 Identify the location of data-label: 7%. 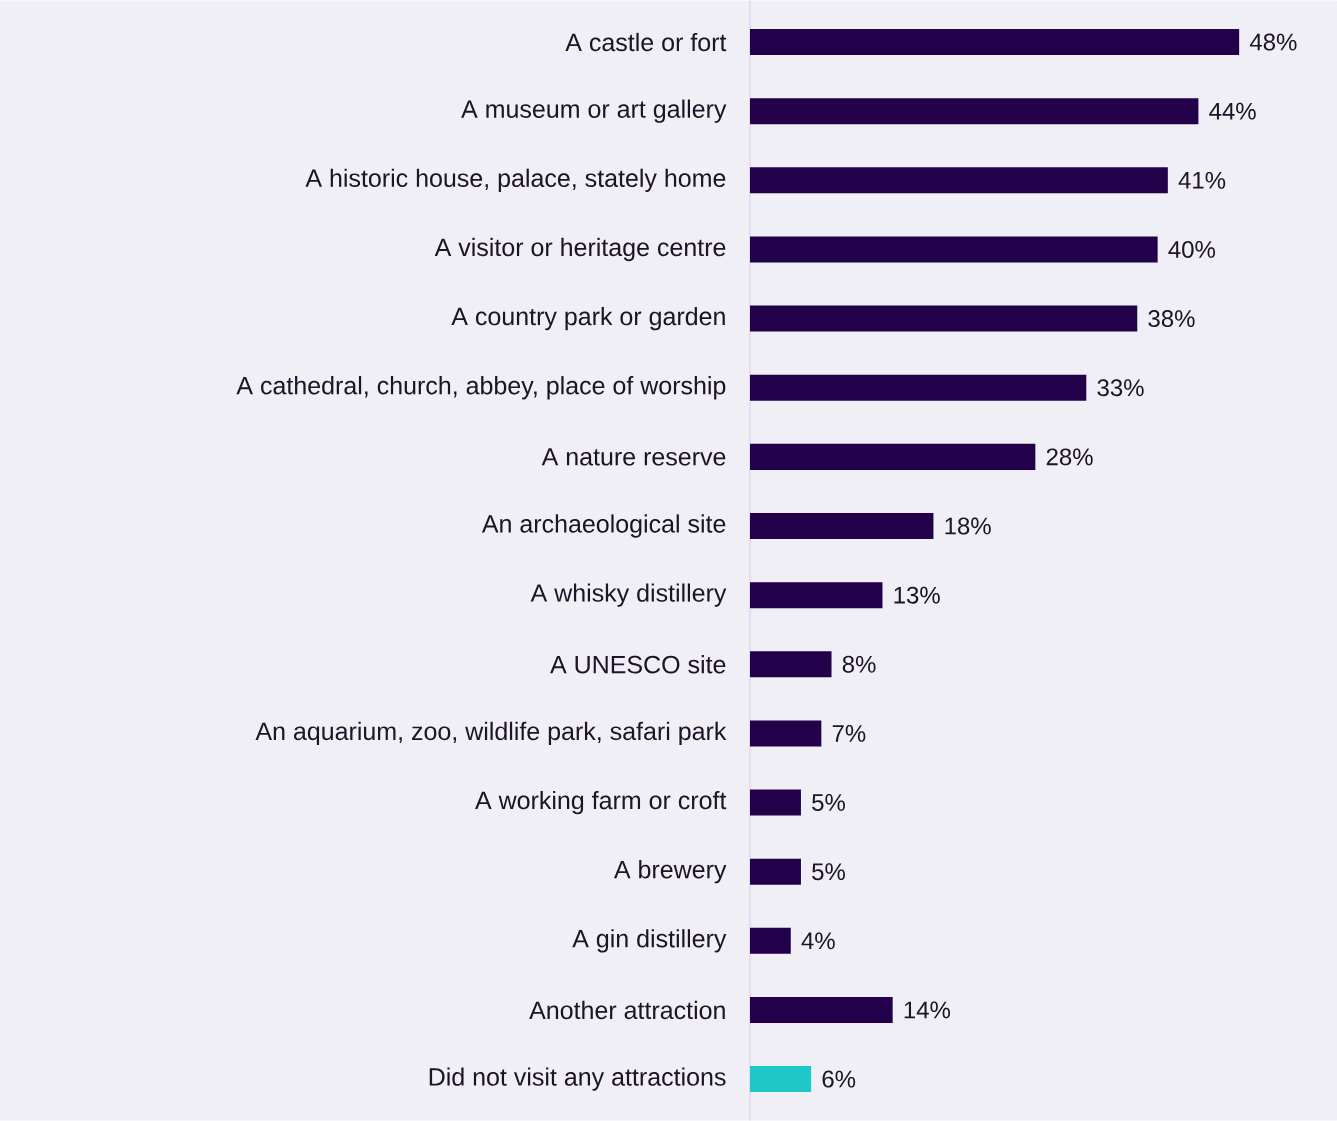
(849, 733).